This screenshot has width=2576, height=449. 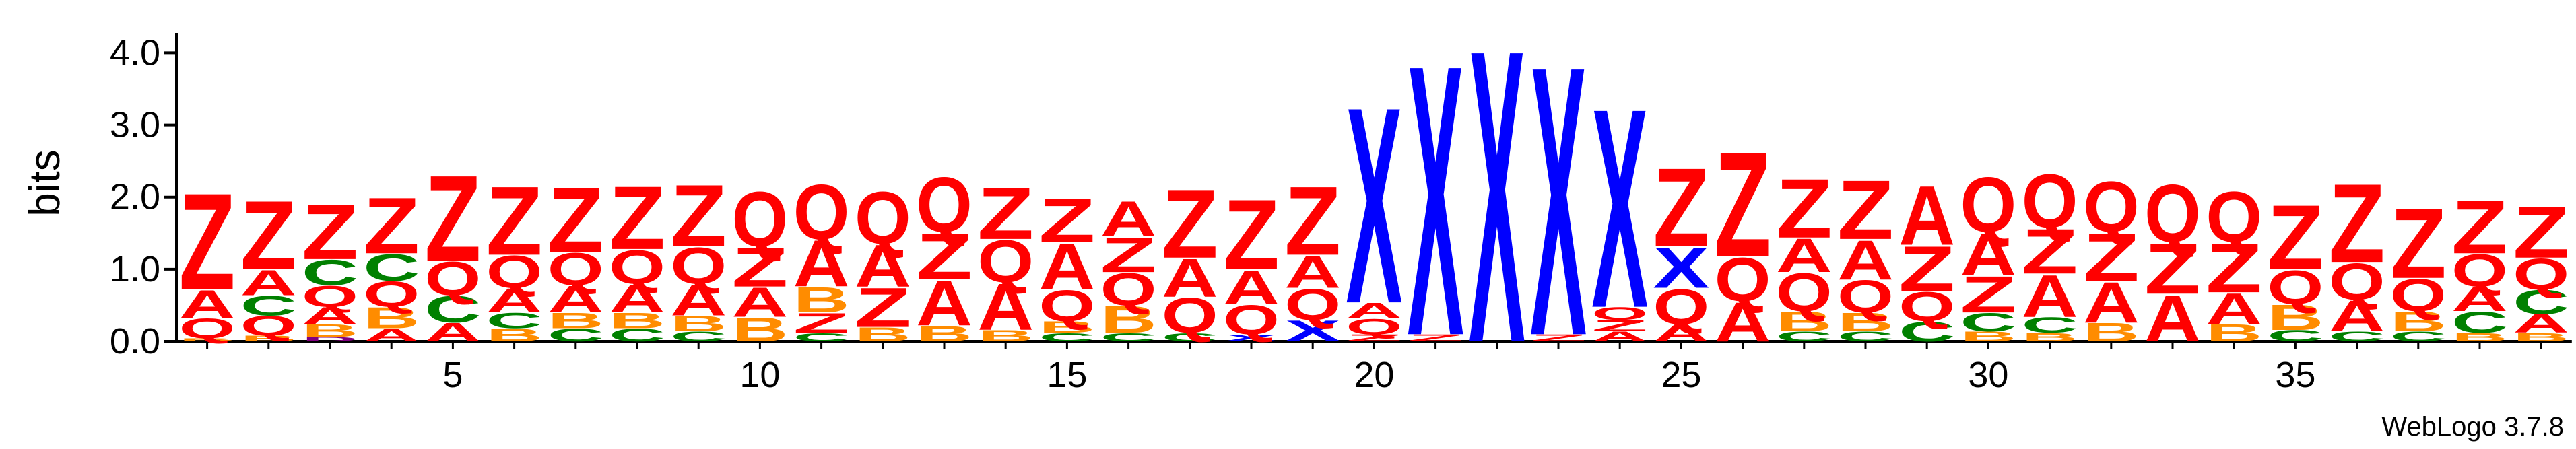 I want to click on x-tick-label: 5, so click(x=452, y=375).